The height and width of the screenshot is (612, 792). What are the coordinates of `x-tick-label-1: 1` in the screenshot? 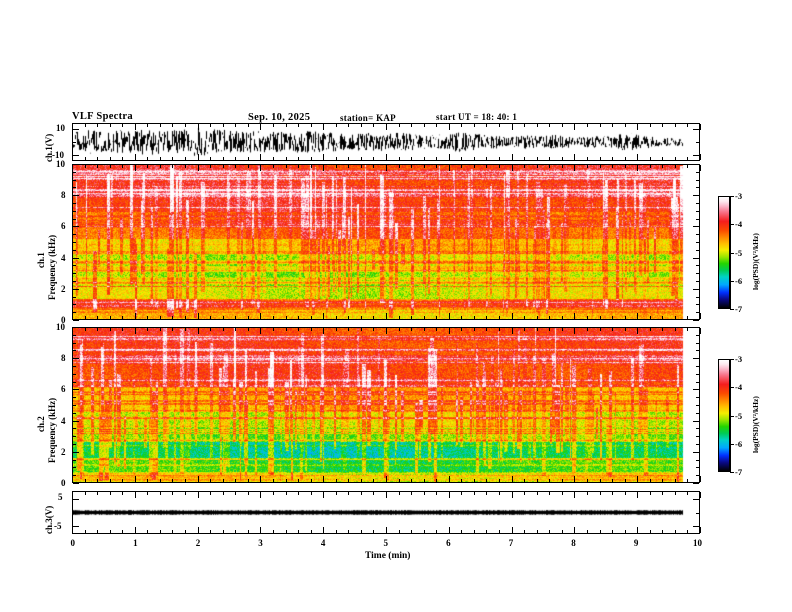 It's located at (135, 543).